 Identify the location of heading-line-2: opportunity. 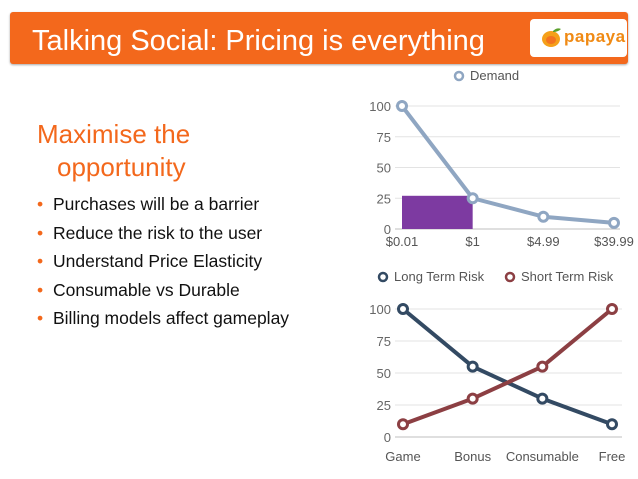
(121, 167).